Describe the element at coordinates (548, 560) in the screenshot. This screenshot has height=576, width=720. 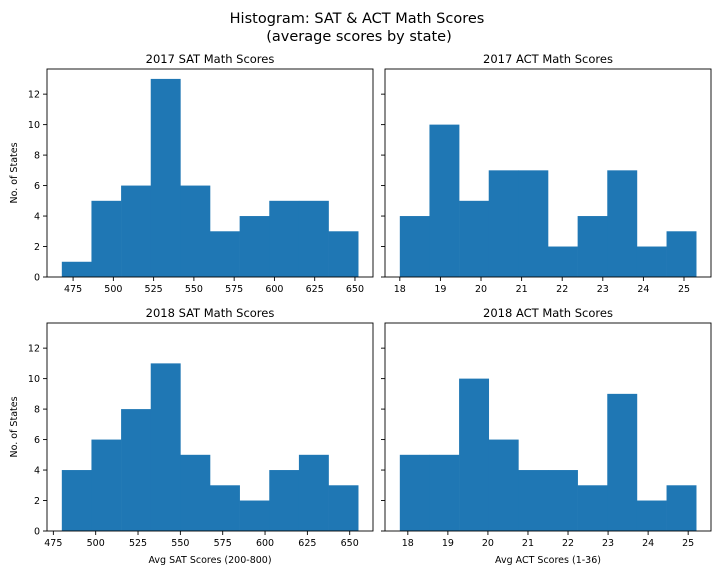
I see `x-axis-label: Avg ACT Scores (1-36)` at that location.